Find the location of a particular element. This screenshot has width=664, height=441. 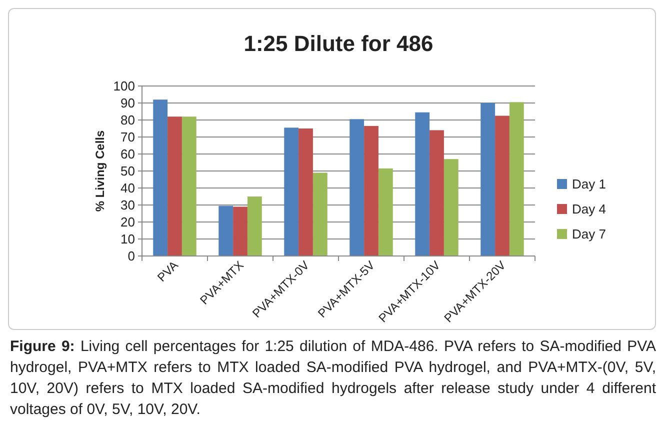

chart-title: 1:25 Dilute for 486 is located at coordinates (339, 43).